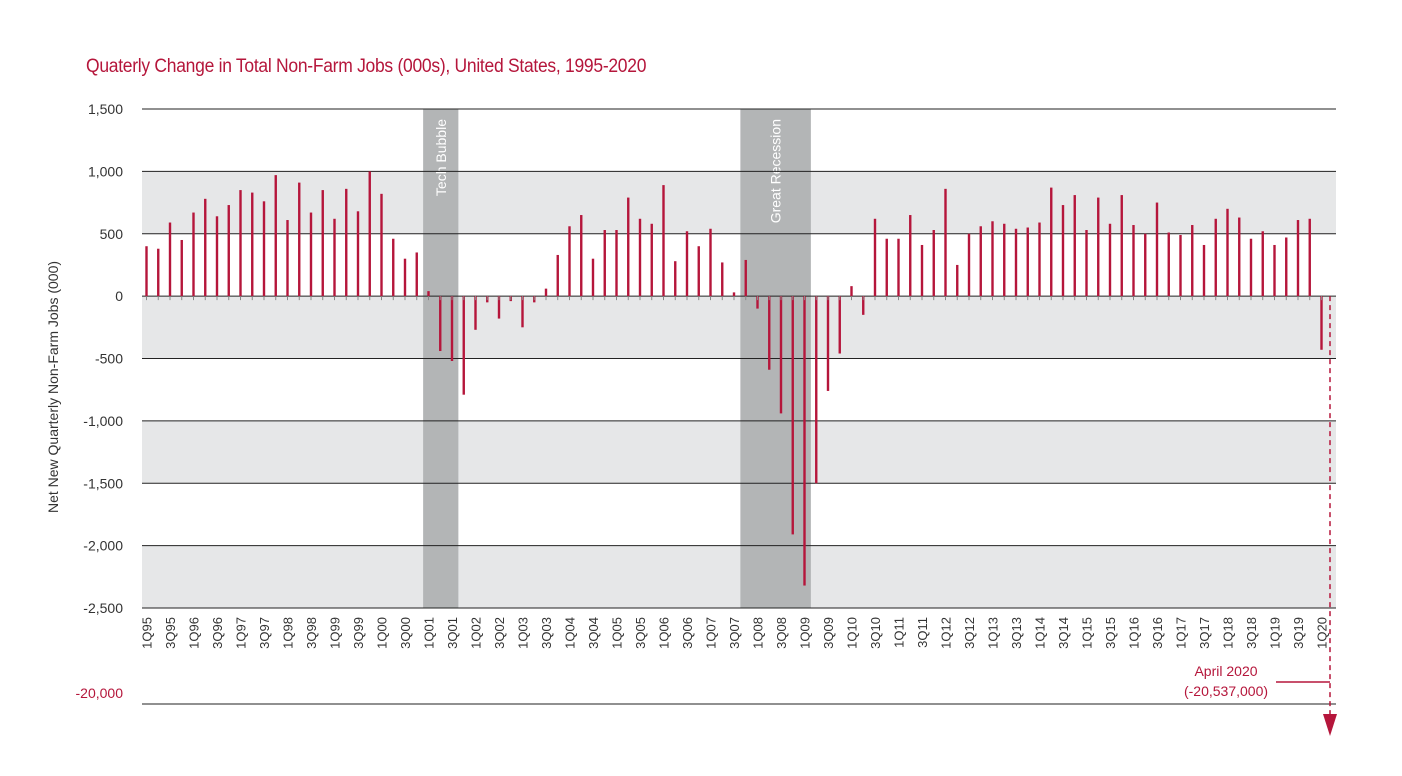 Image resolution: width=1402 pixels, height=776 pixels. I want to click on broken-axis-tick-label: -20,000, so click(100, 693).